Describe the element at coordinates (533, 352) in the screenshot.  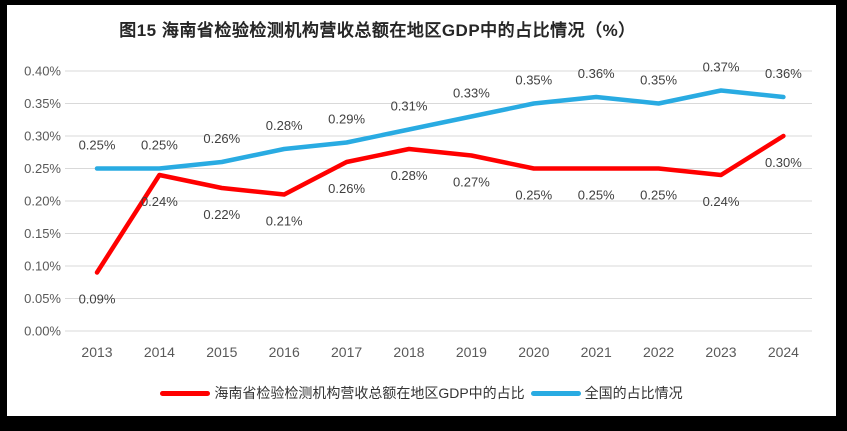
I see `x-axis-tick-label: 2020` at that location.